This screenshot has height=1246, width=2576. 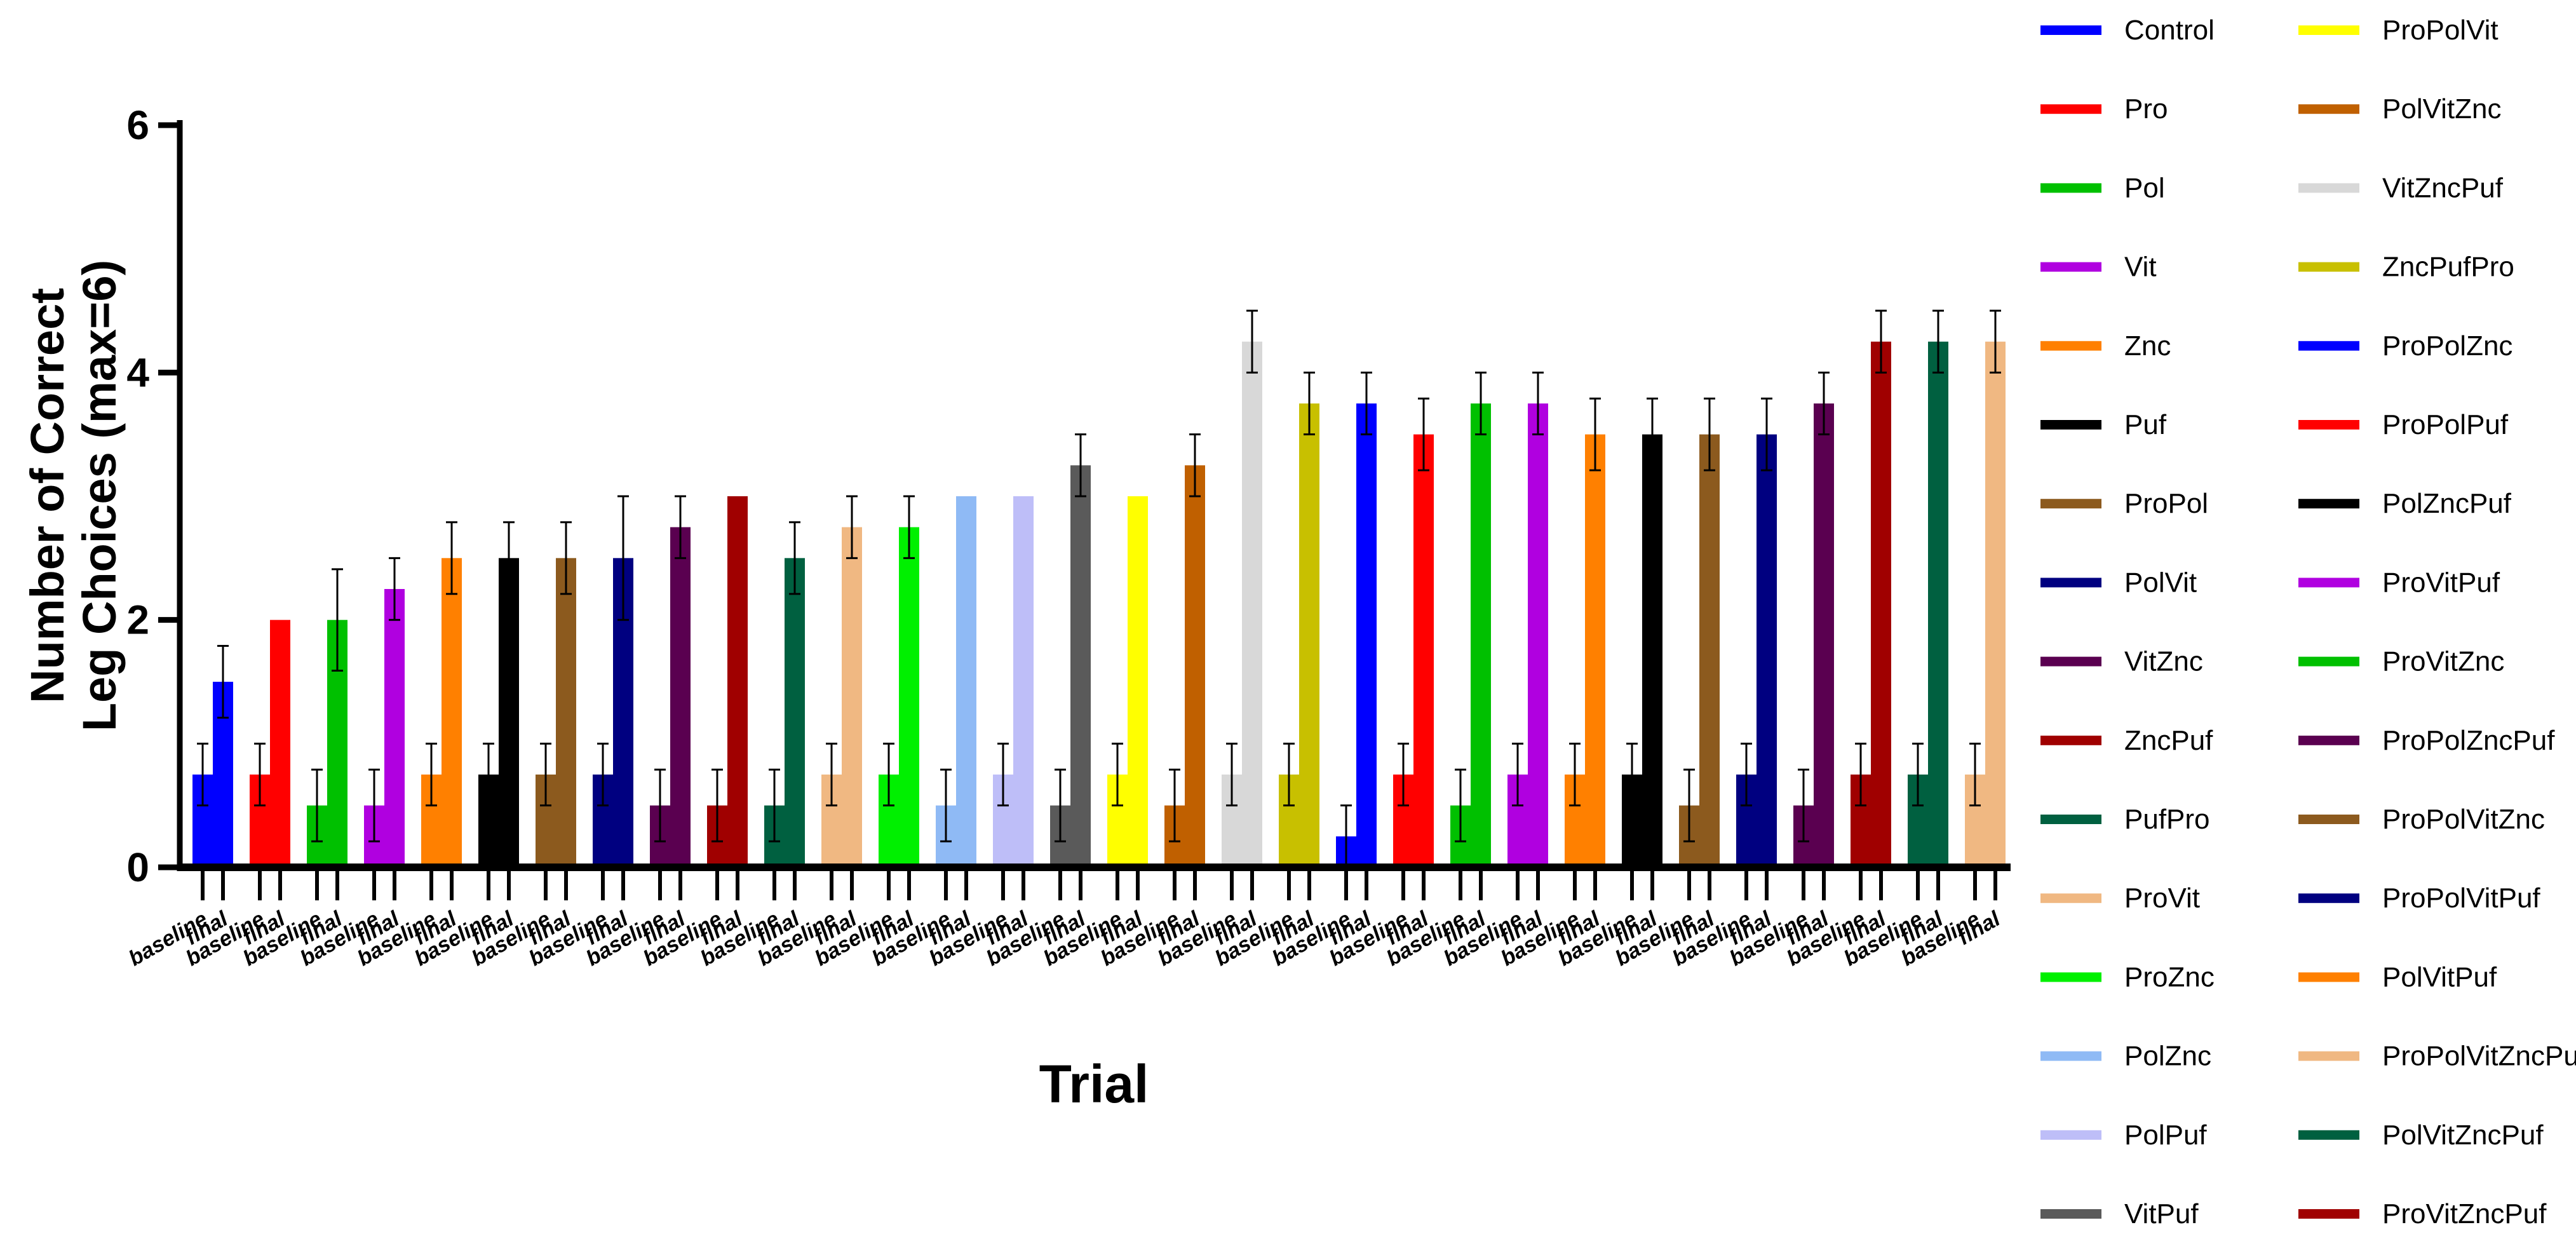 What do you see at coordinates (137, 620) in the screenshot?
I see `y-tick-label-2: 2` at bounding box center [137, 620].